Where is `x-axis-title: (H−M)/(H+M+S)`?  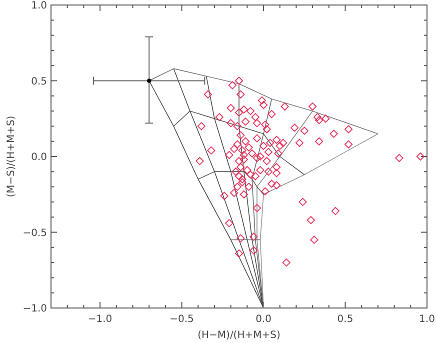
x-axis-title: (H−M)/(H+M+S) is located at coordinates (239, 335).